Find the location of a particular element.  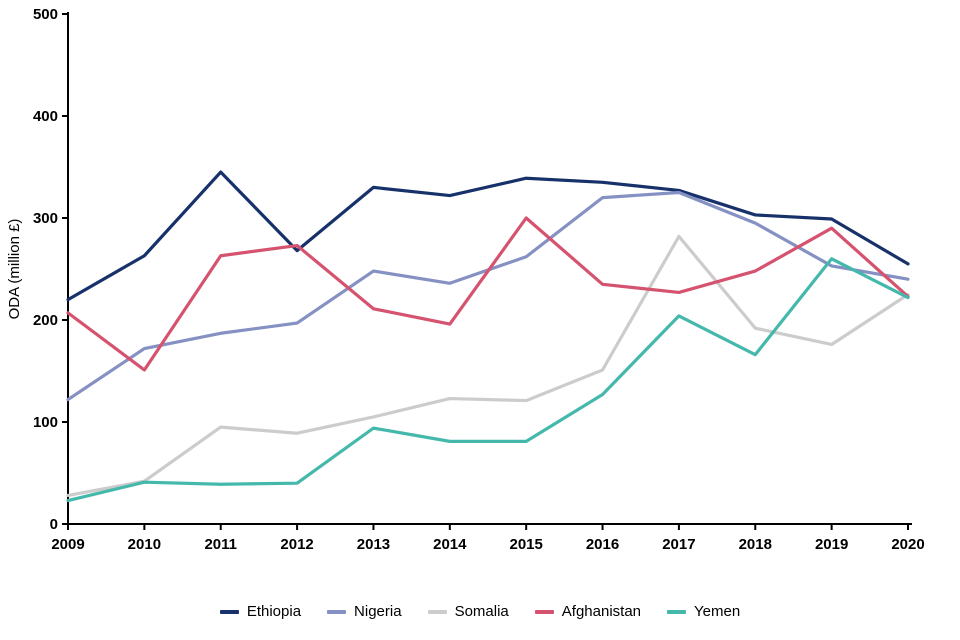

legend-item-somalia: Somalia is located at coordinates (468, 611).